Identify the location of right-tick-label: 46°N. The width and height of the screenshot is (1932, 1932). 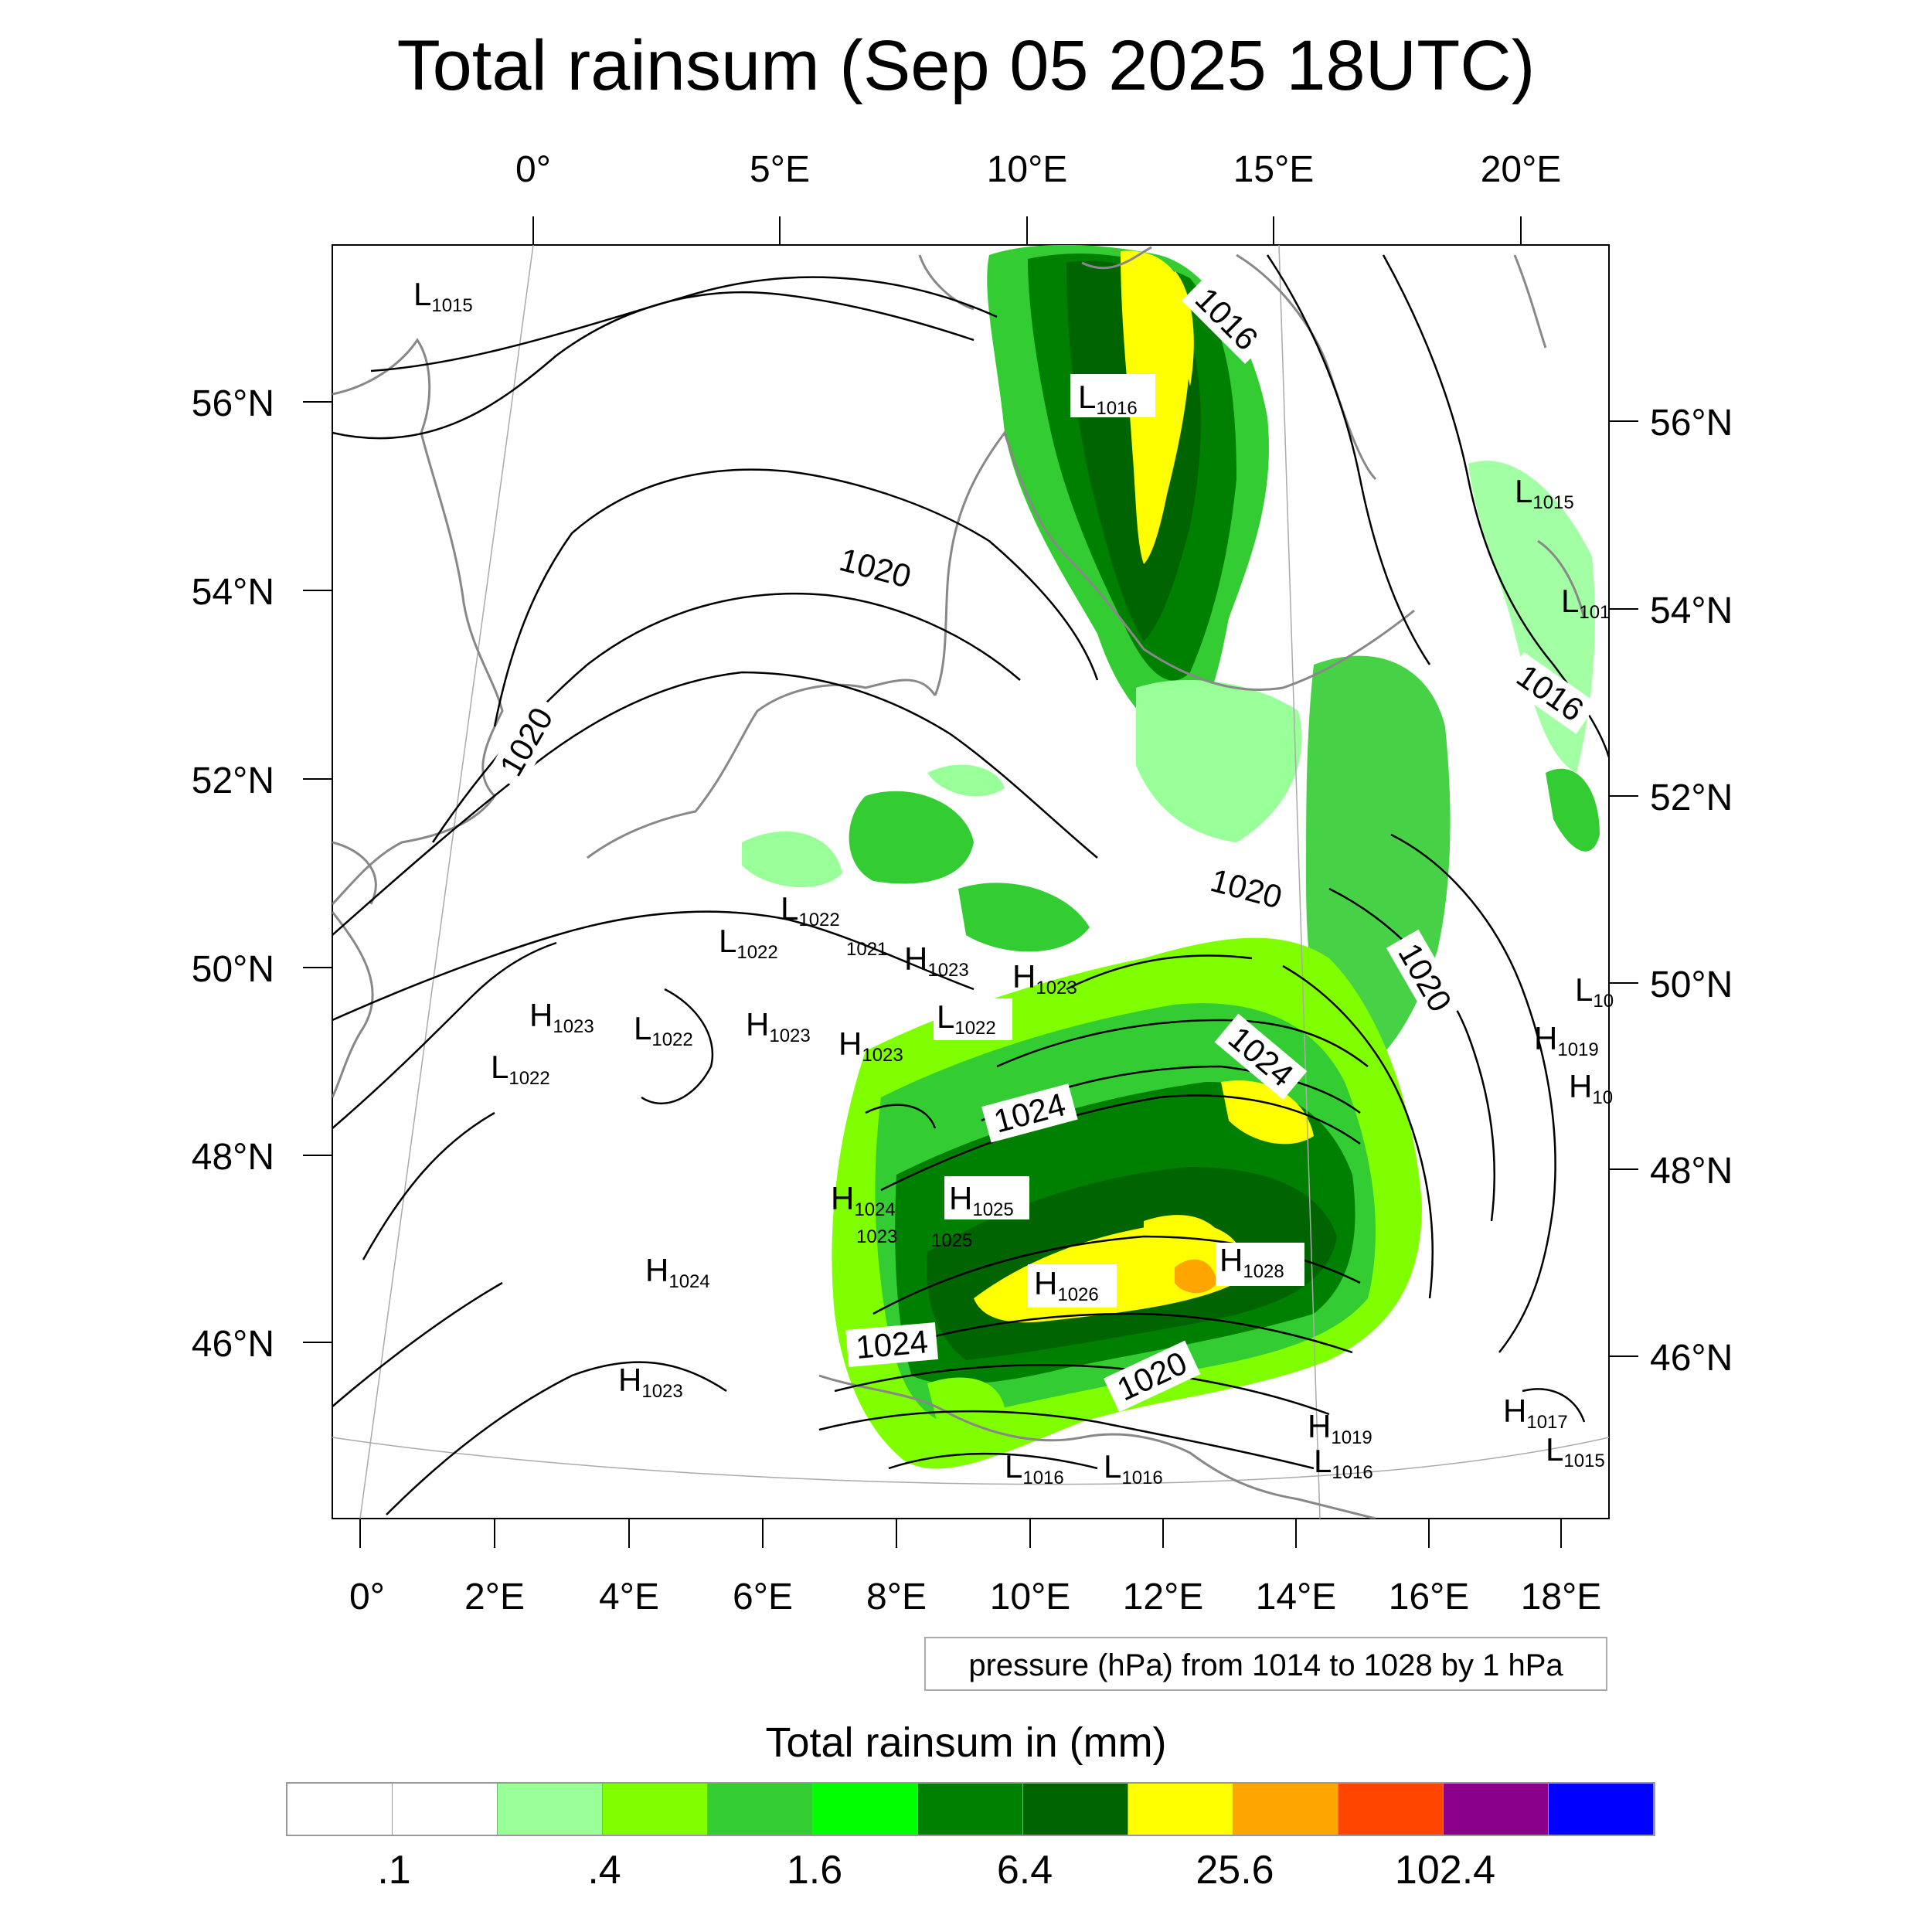
(1692, 1359).